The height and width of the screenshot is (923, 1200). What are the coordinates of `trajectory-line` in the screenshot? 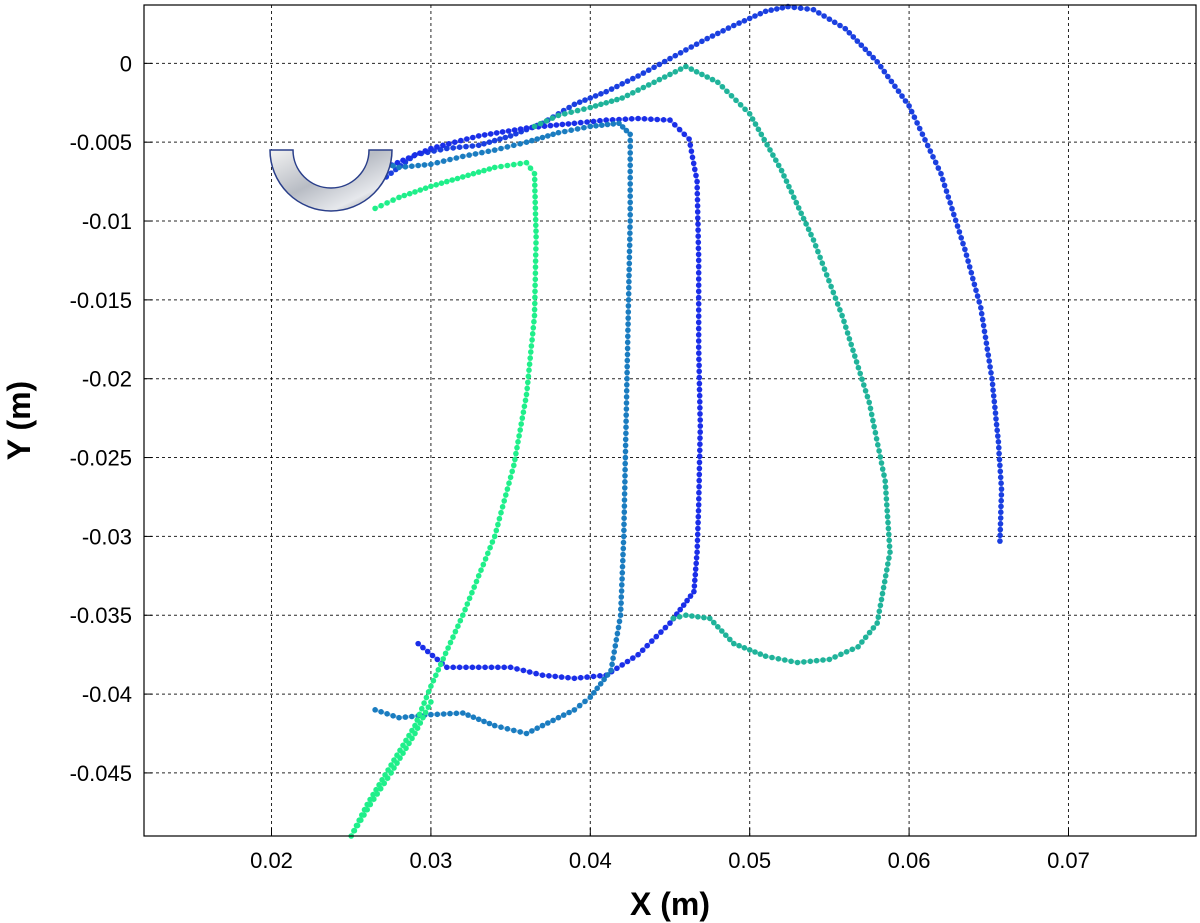 It's located at (503, 428).